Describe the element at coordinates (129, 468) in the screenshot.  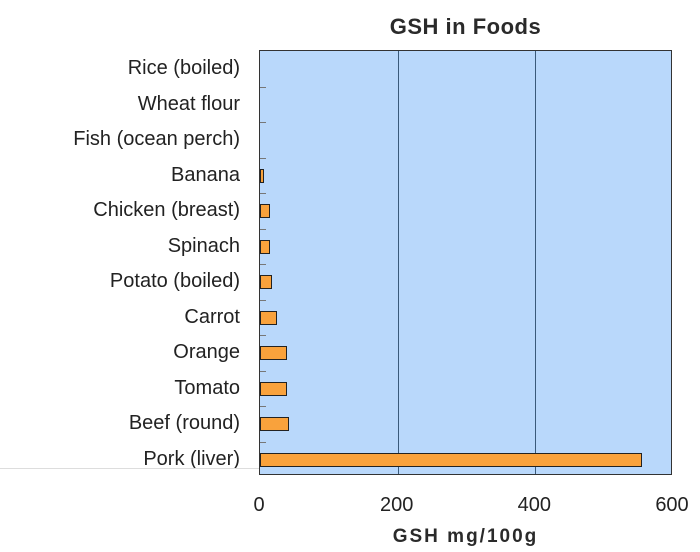
I see `baseline-rule` at that location.